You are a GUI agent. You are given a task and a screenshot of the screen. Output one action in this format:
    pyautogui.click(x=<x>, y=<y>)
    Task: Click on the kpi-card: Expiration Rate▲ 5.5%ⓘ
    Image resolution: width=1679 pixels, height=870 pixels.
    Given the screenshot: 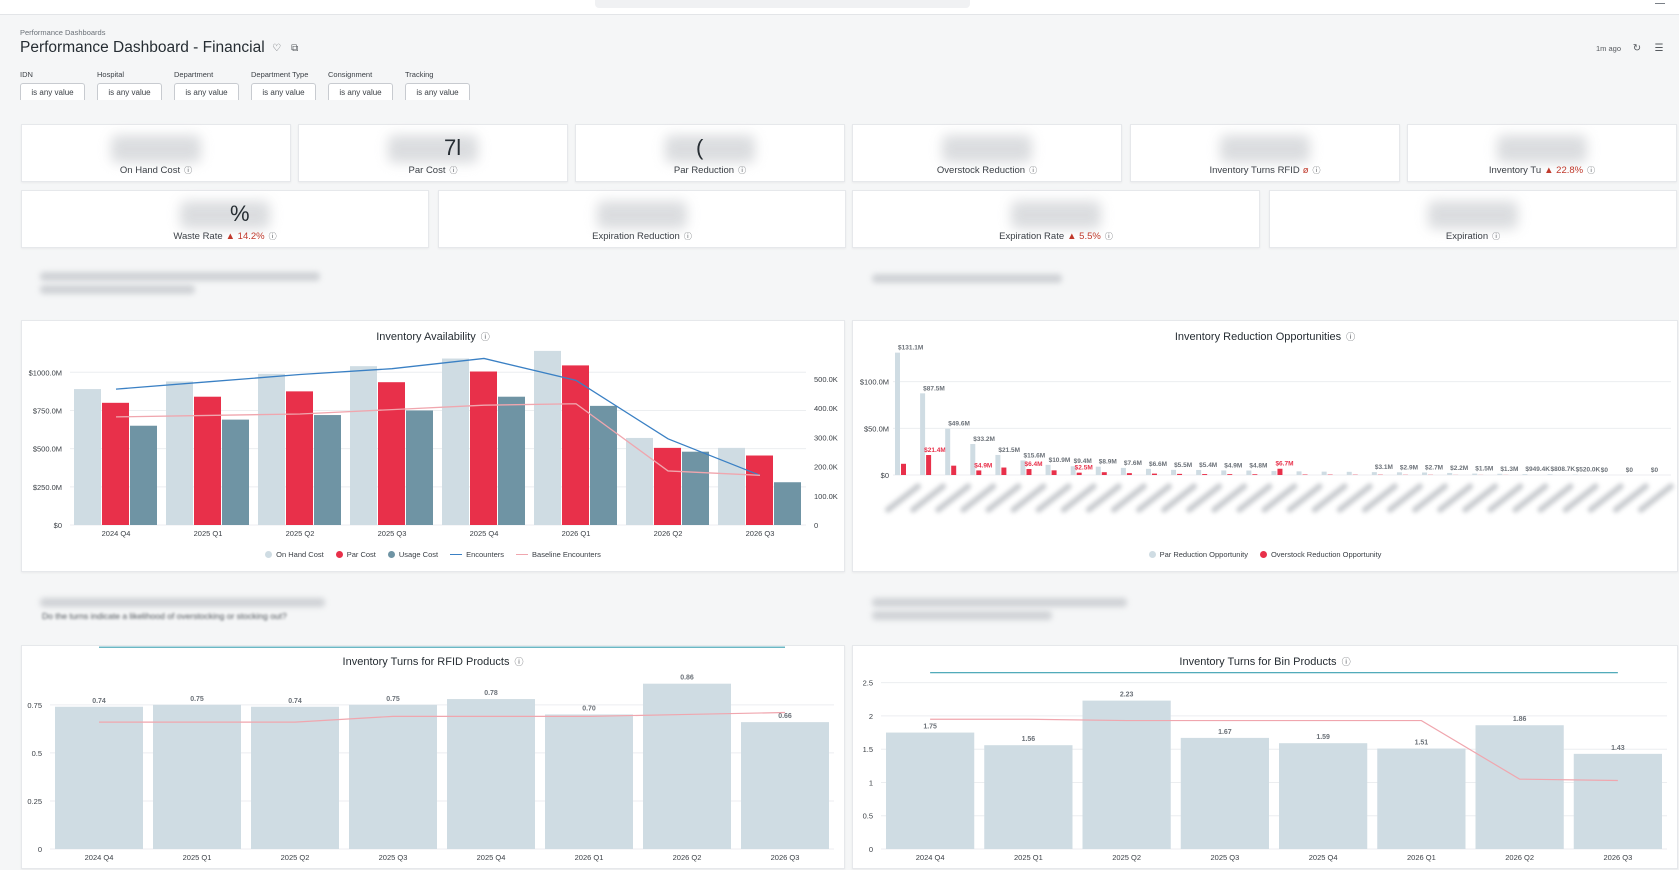 What is the action you would take?
    pyautogui.click(x=1056, y=219)
    